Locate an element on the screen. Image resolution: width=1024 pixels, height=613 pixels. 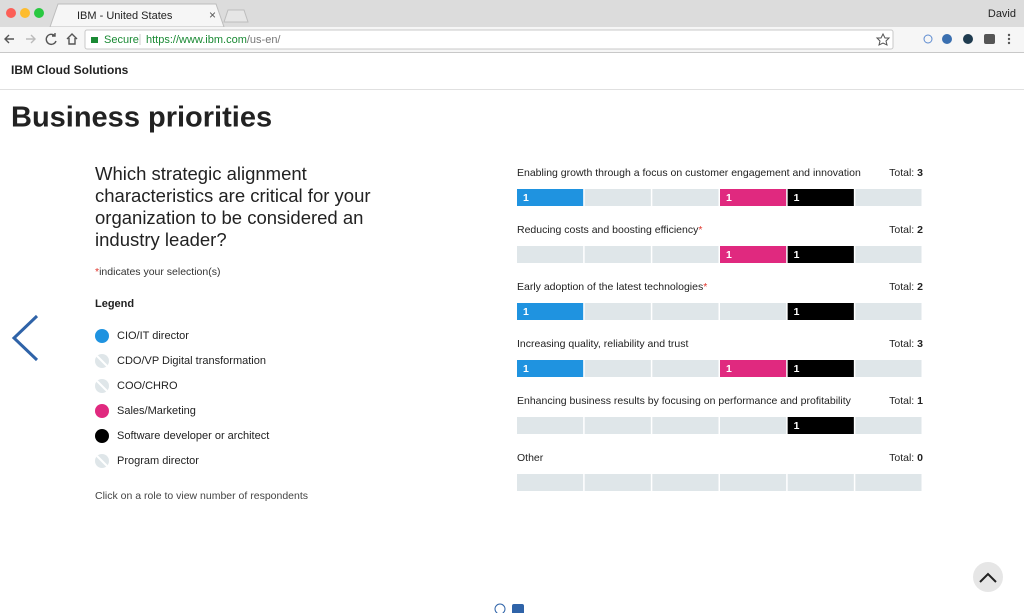
previous-arrow is located at coordinates (25, 338).